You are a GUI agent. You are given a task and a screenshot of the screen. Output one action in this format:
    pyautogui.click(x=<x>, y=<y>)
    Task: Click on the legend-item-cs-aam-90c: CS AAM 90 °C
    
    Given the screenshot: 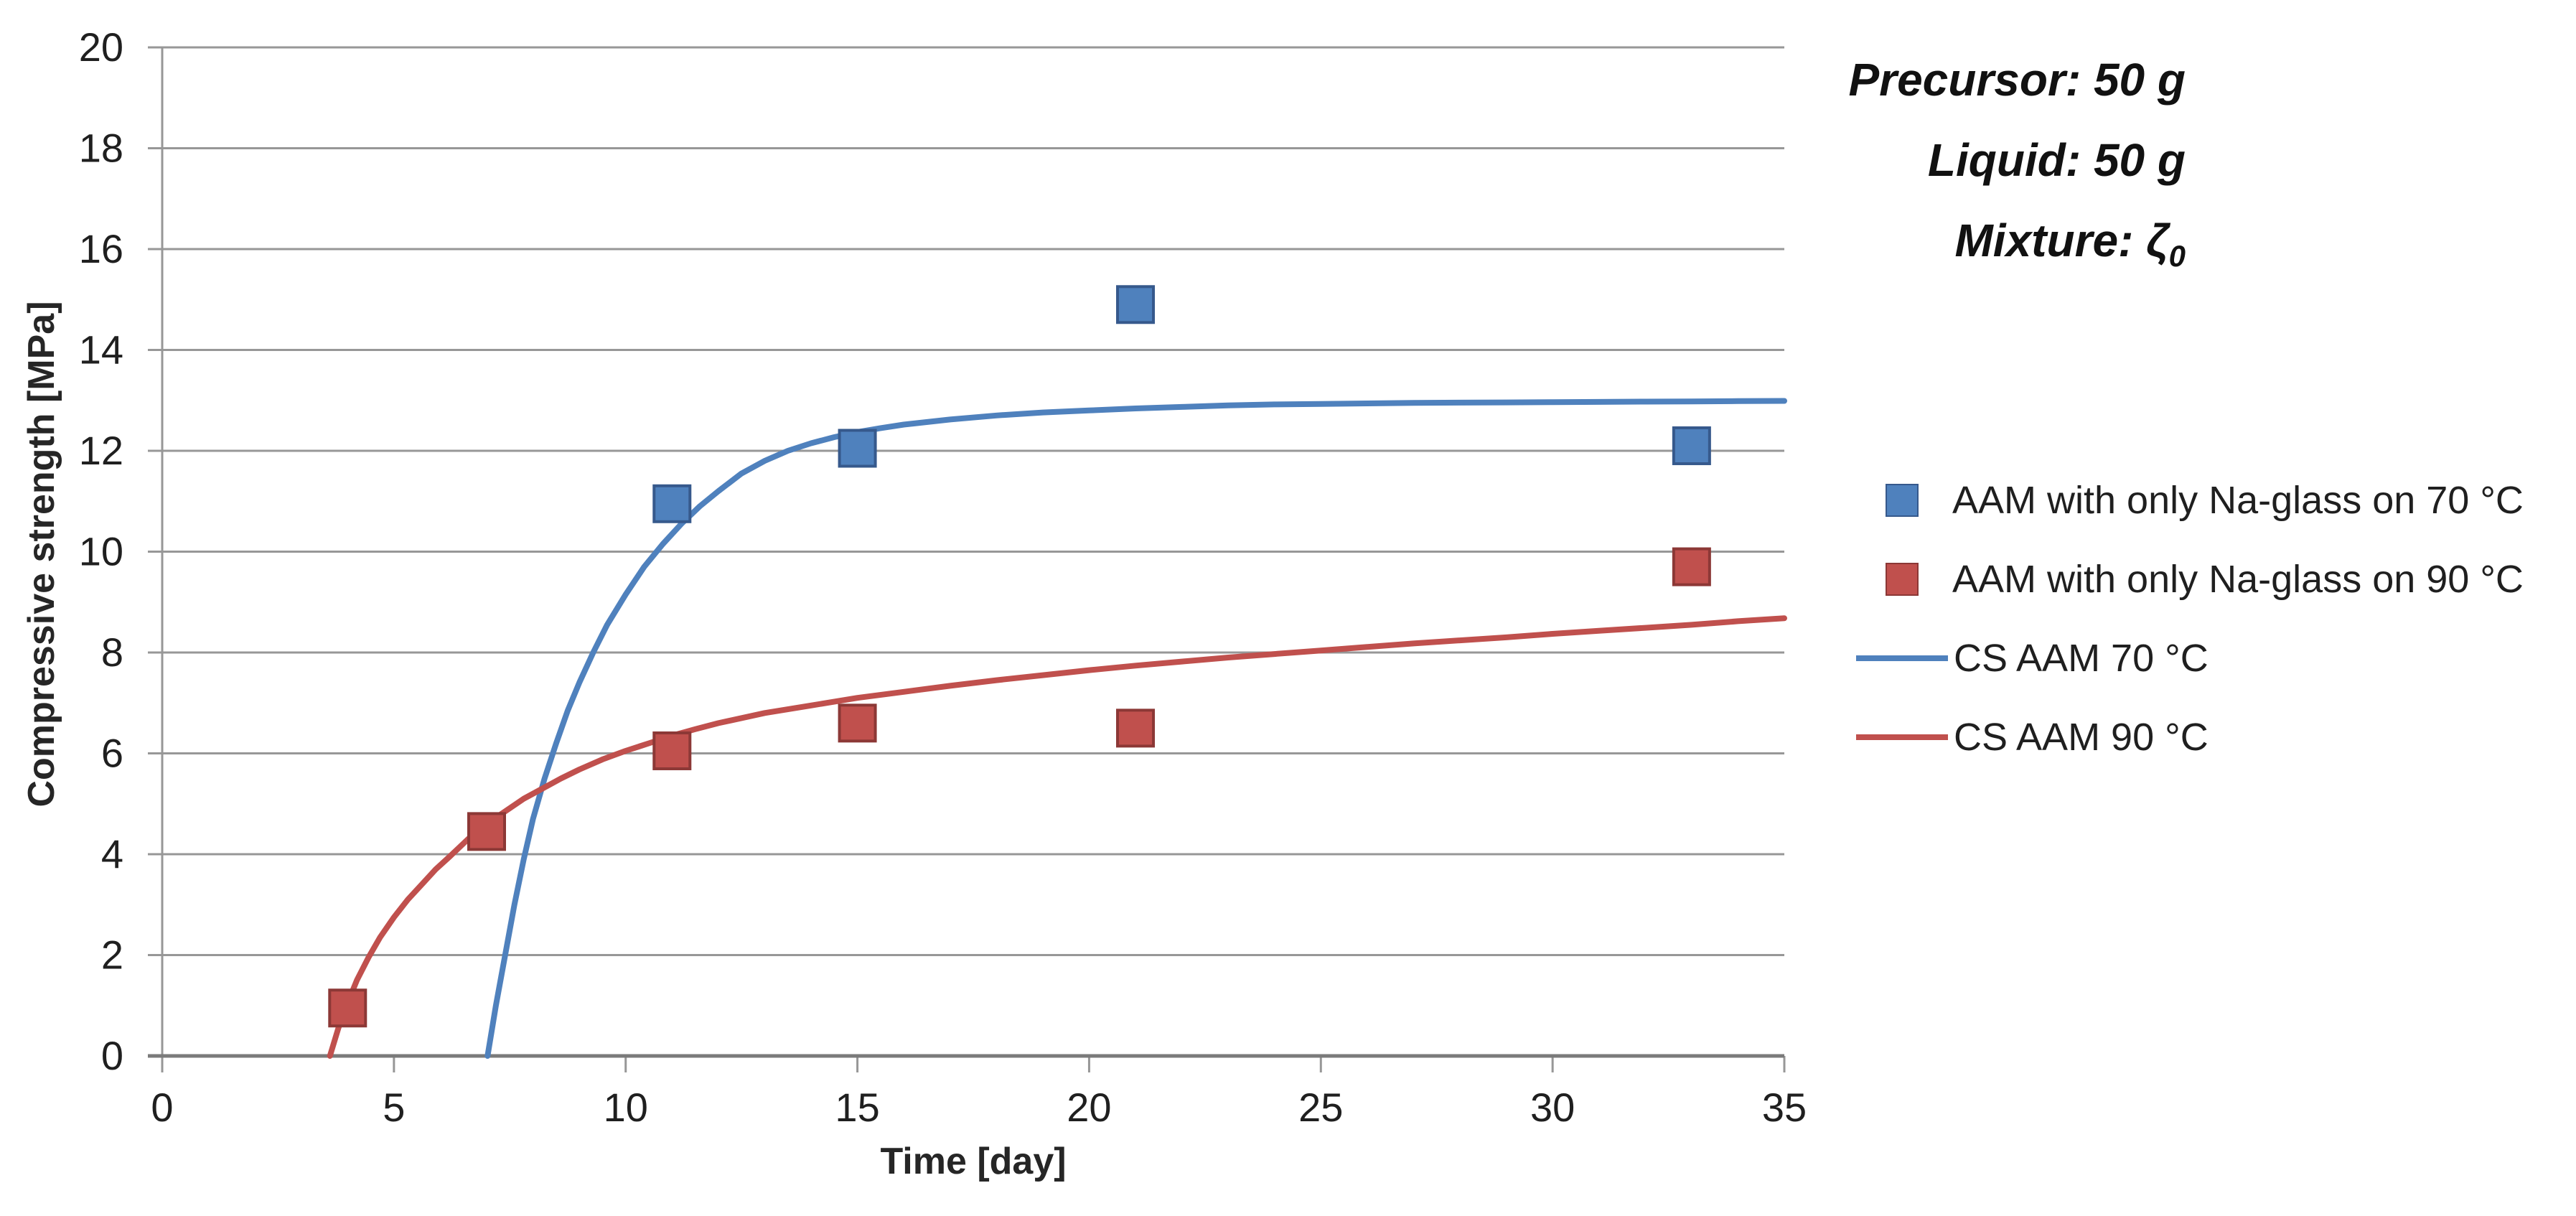 What is the action you would take?
    pyautogui.click(x=2190, y=737)
    